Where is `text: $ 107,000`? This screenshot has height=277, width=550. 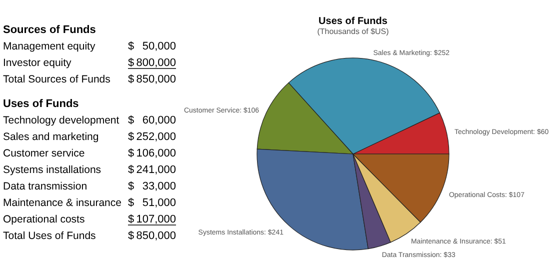
text: $ 107,000 is located at coordinates (152, 220).